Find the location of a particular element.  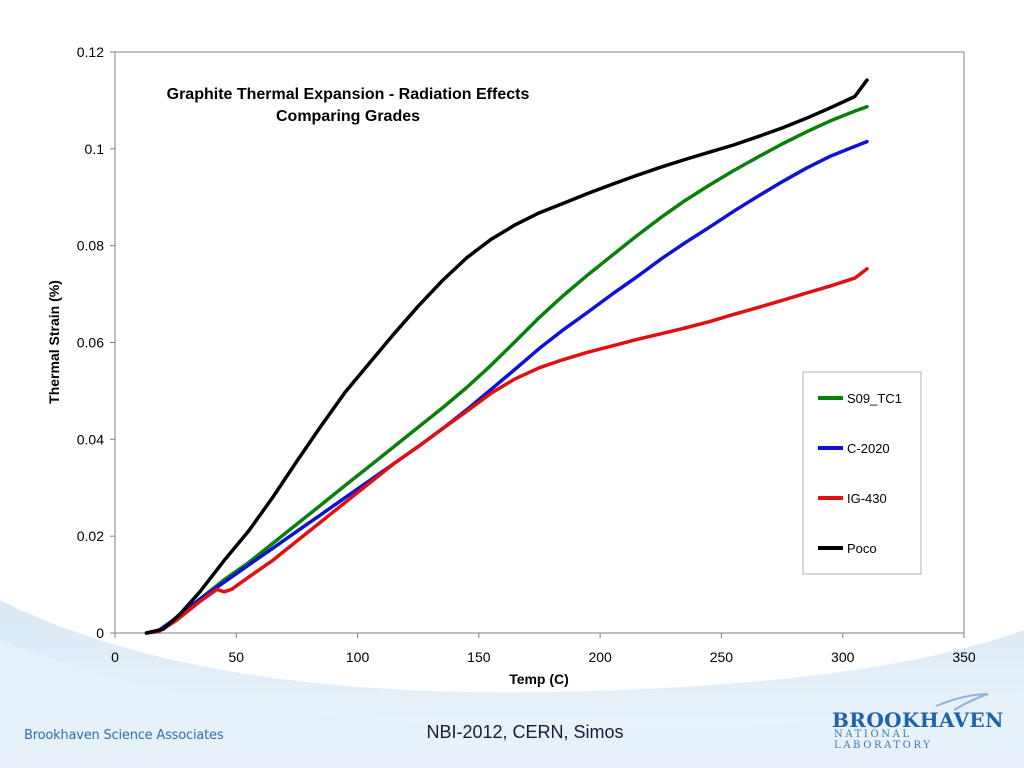

footer-organization: Brookhaven Science Associates is located at coordinates (124, 735).